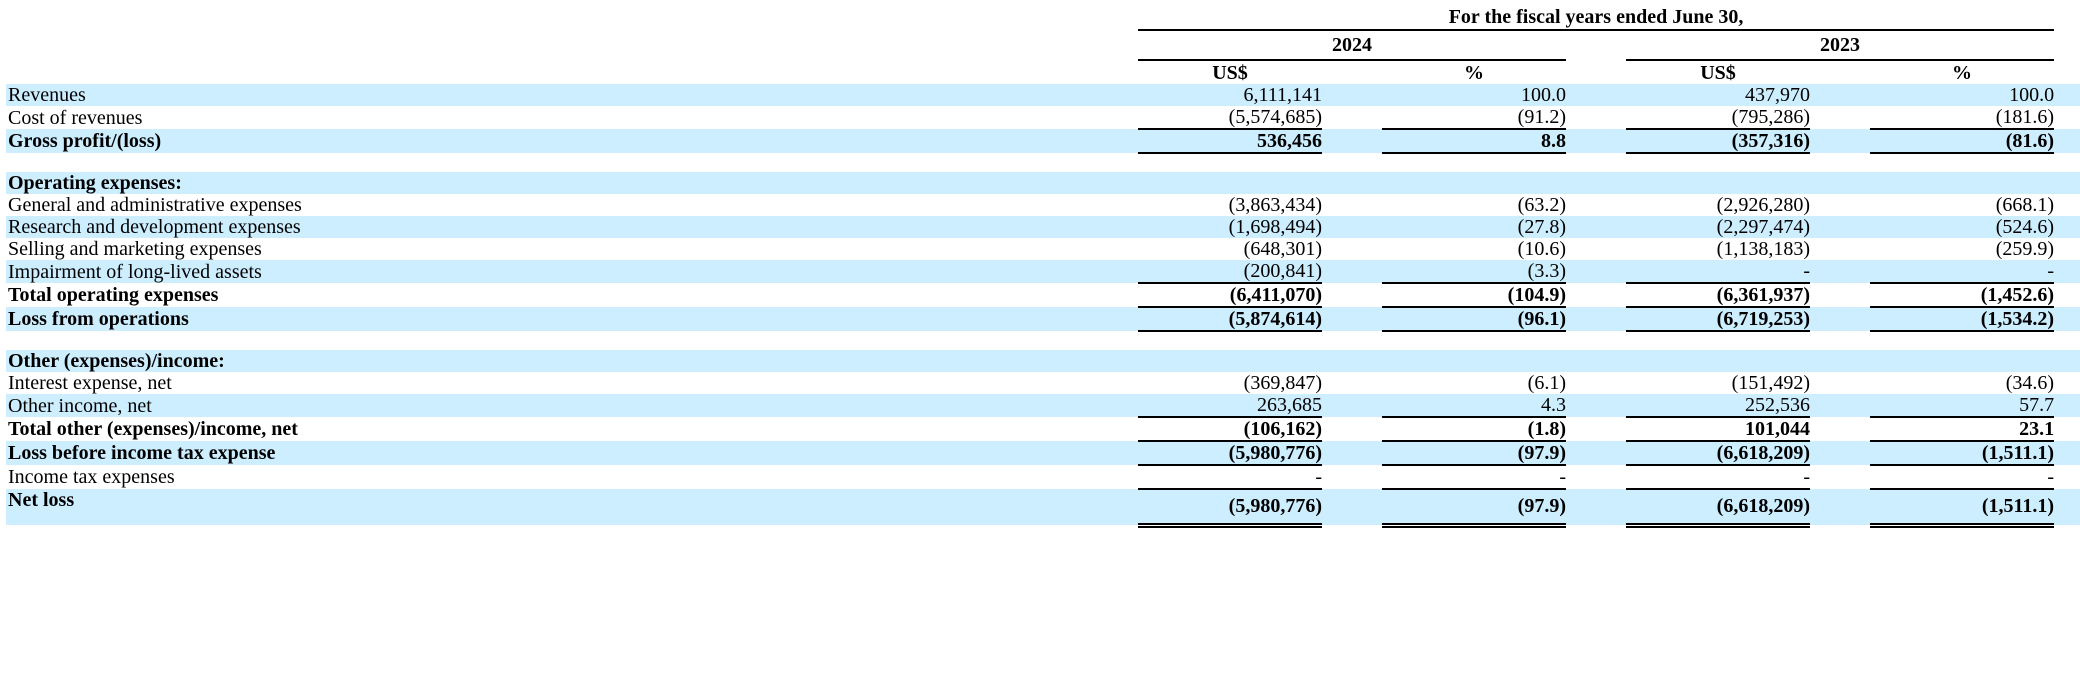 The width and height of the screenshot is (2080, 674). What do you see at coordinates (90, 383) in the screenshot?
I see `row-label: Interest expense, net` at bounding box center [90, 383].